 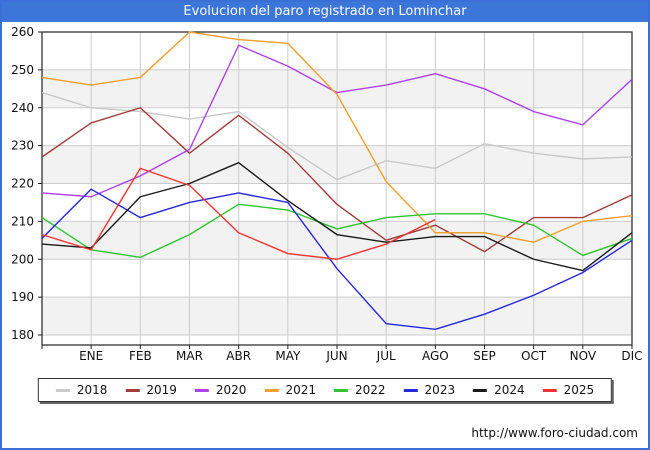 What do you see at coordinates (201, 390) in the screenshot?
I see `legend-swatch-2020` at bounding box center [201, 390].